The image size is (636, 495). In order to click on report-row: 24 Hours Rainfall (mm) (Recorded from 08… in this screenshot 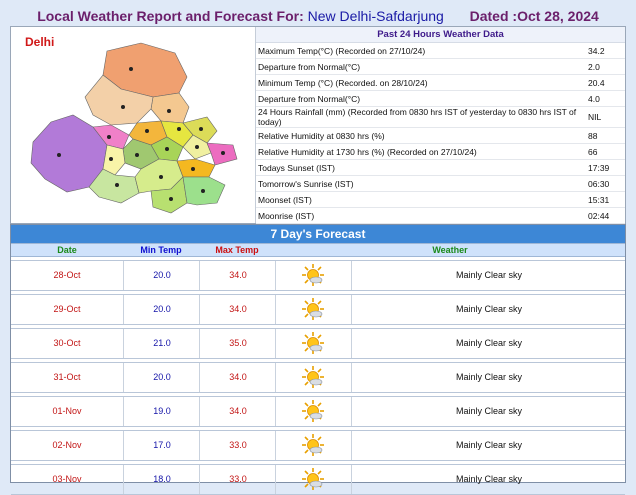, I will do `click(440, 117)`.